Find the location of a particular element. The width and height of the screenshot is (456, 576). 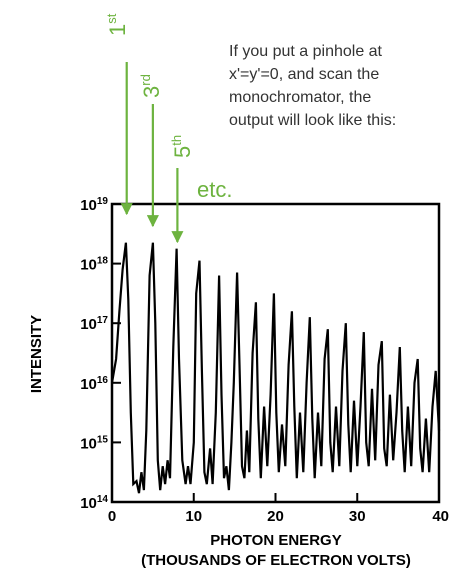

label-harmonic-3: 3rd is located at coordinates (151, 86).